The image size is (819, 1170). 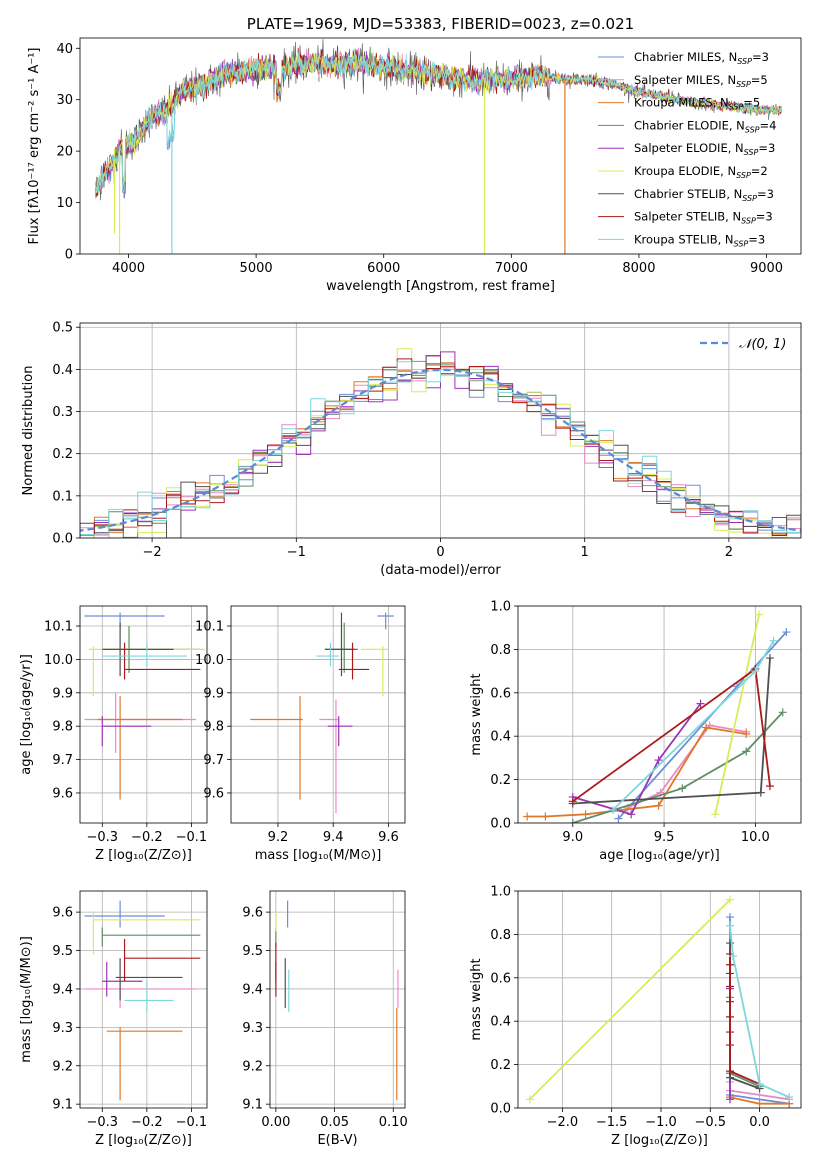 I want to click on x-tick-label: 2, so click(x=729, y=552).